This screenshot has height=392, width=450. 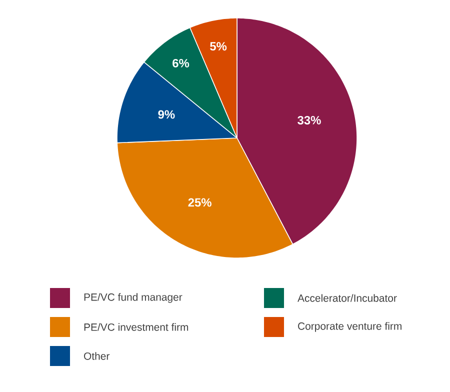 I want to click on data-label: 33%, so click(x=309, y=120).